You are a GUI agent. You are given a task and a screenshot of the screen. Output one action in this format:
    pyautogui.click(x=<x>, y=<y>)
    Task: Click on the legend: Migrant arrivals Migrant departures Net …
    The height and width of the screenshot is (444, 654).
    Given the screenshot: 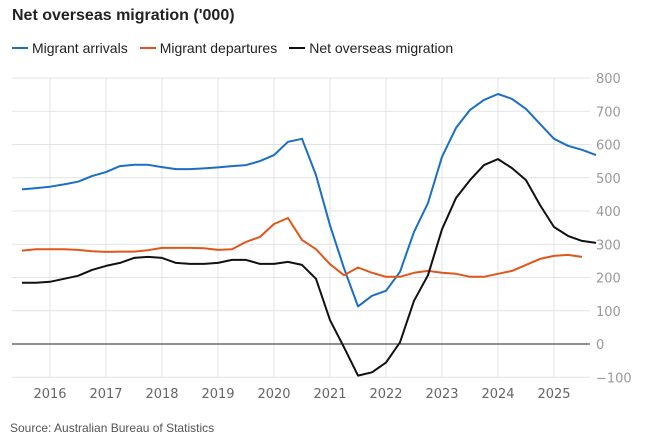 What is the action you would take?
    pyautogui.click(x=232, y=48)
    